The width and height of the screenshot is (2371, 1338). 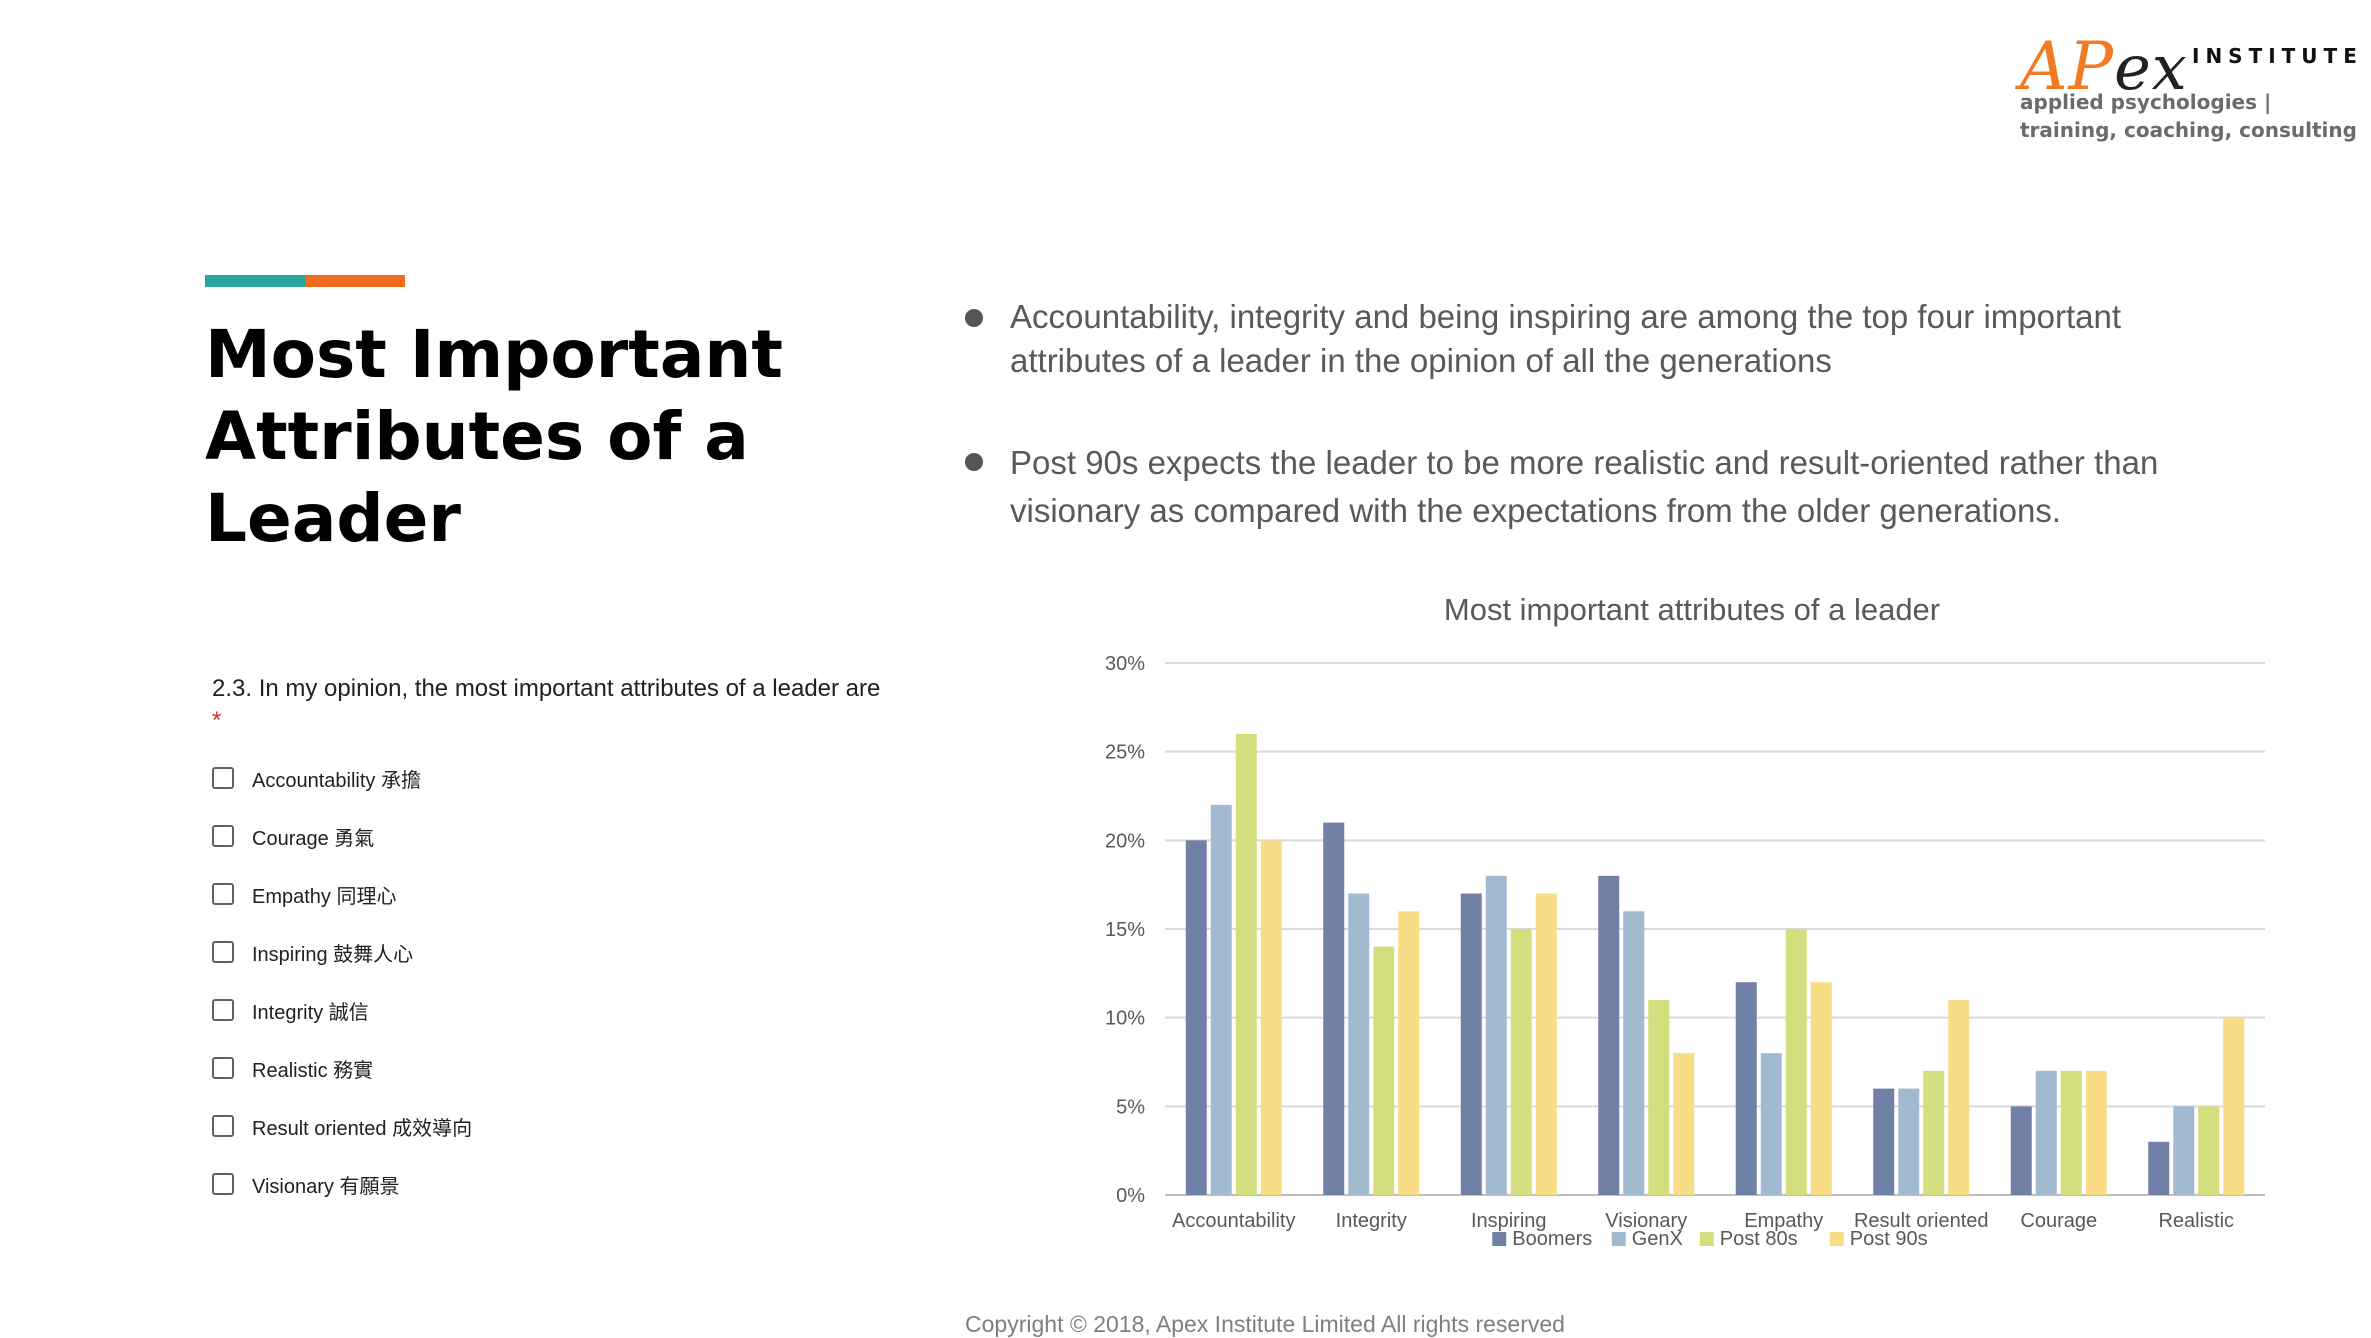 What do you see at coordinates (2196, 1221) in the screenshot?
I see `x-tick-label: Realistic` at bounding box center [2196, 1221].